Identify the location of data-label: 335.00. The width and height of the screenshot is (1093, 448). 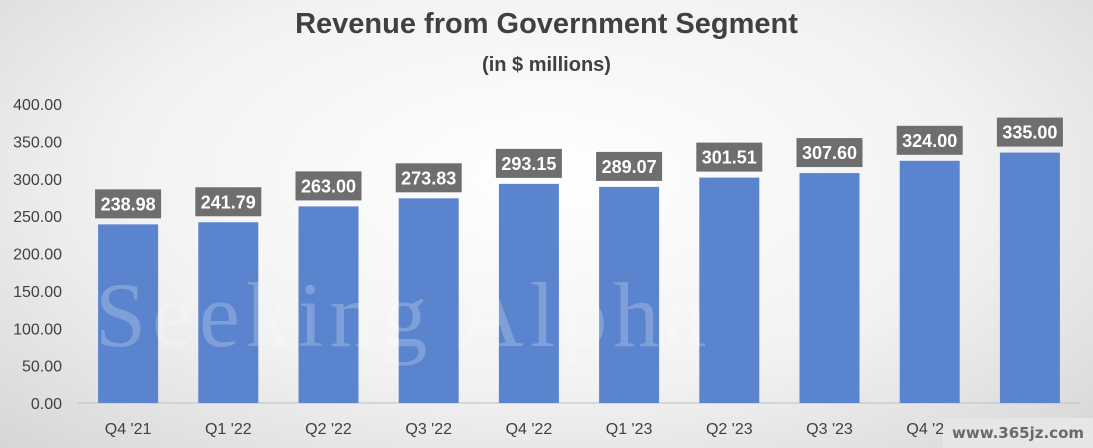
(1029, 133).